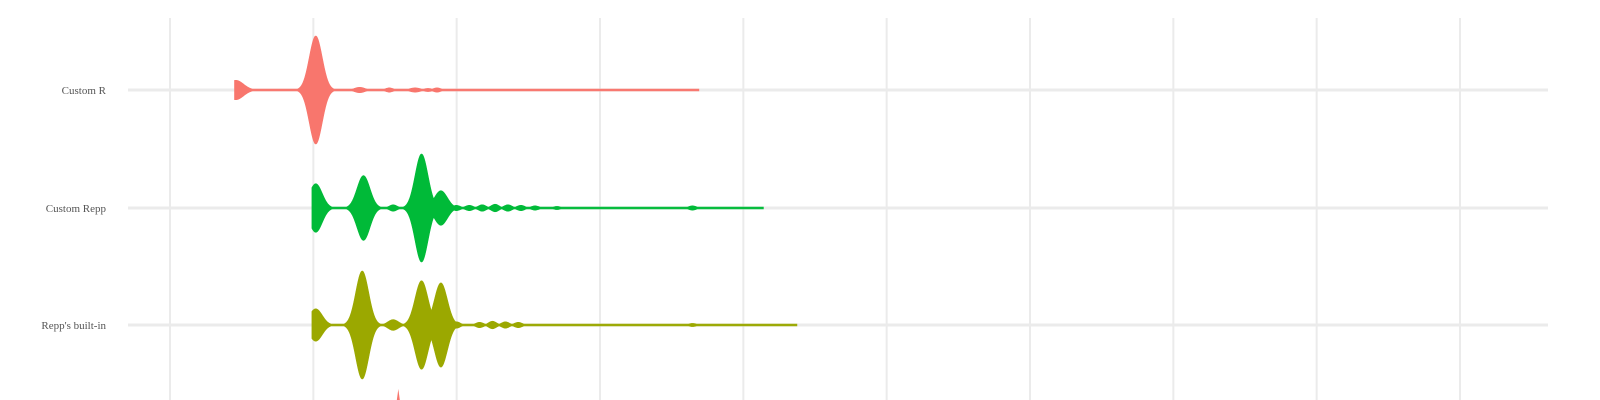  I want to click on y-tick-label: Custom R, so click(84, 91).